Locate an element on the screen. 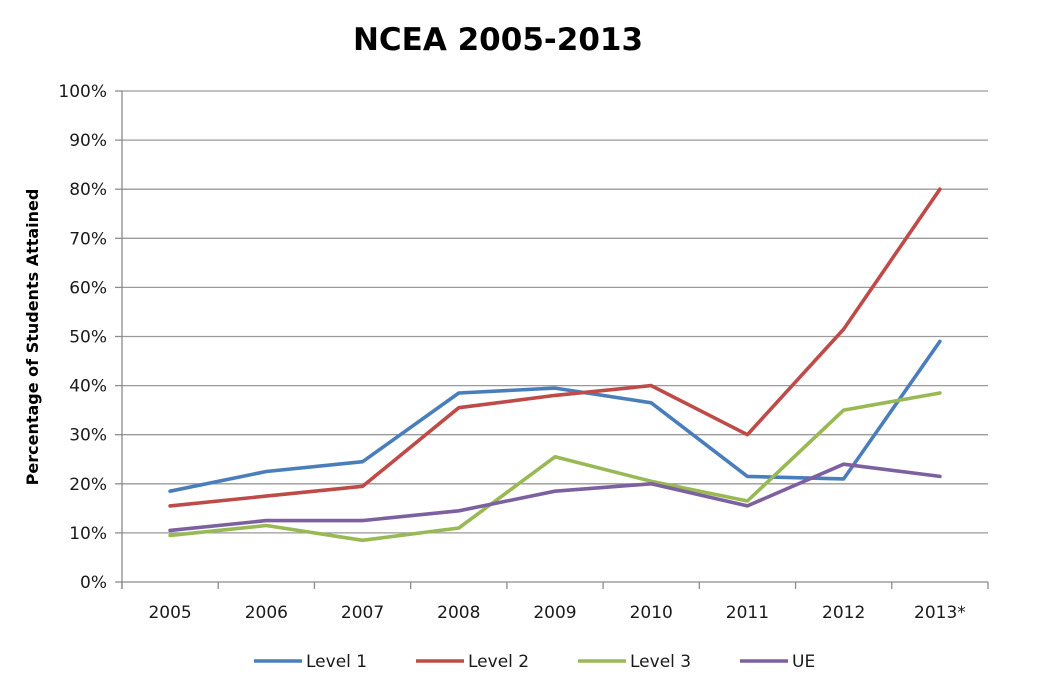  x-axis-tick-labels: 2005 2006 2007 2008 2009 2010 2011 2012 2013* is located at coordinates (556, 613).